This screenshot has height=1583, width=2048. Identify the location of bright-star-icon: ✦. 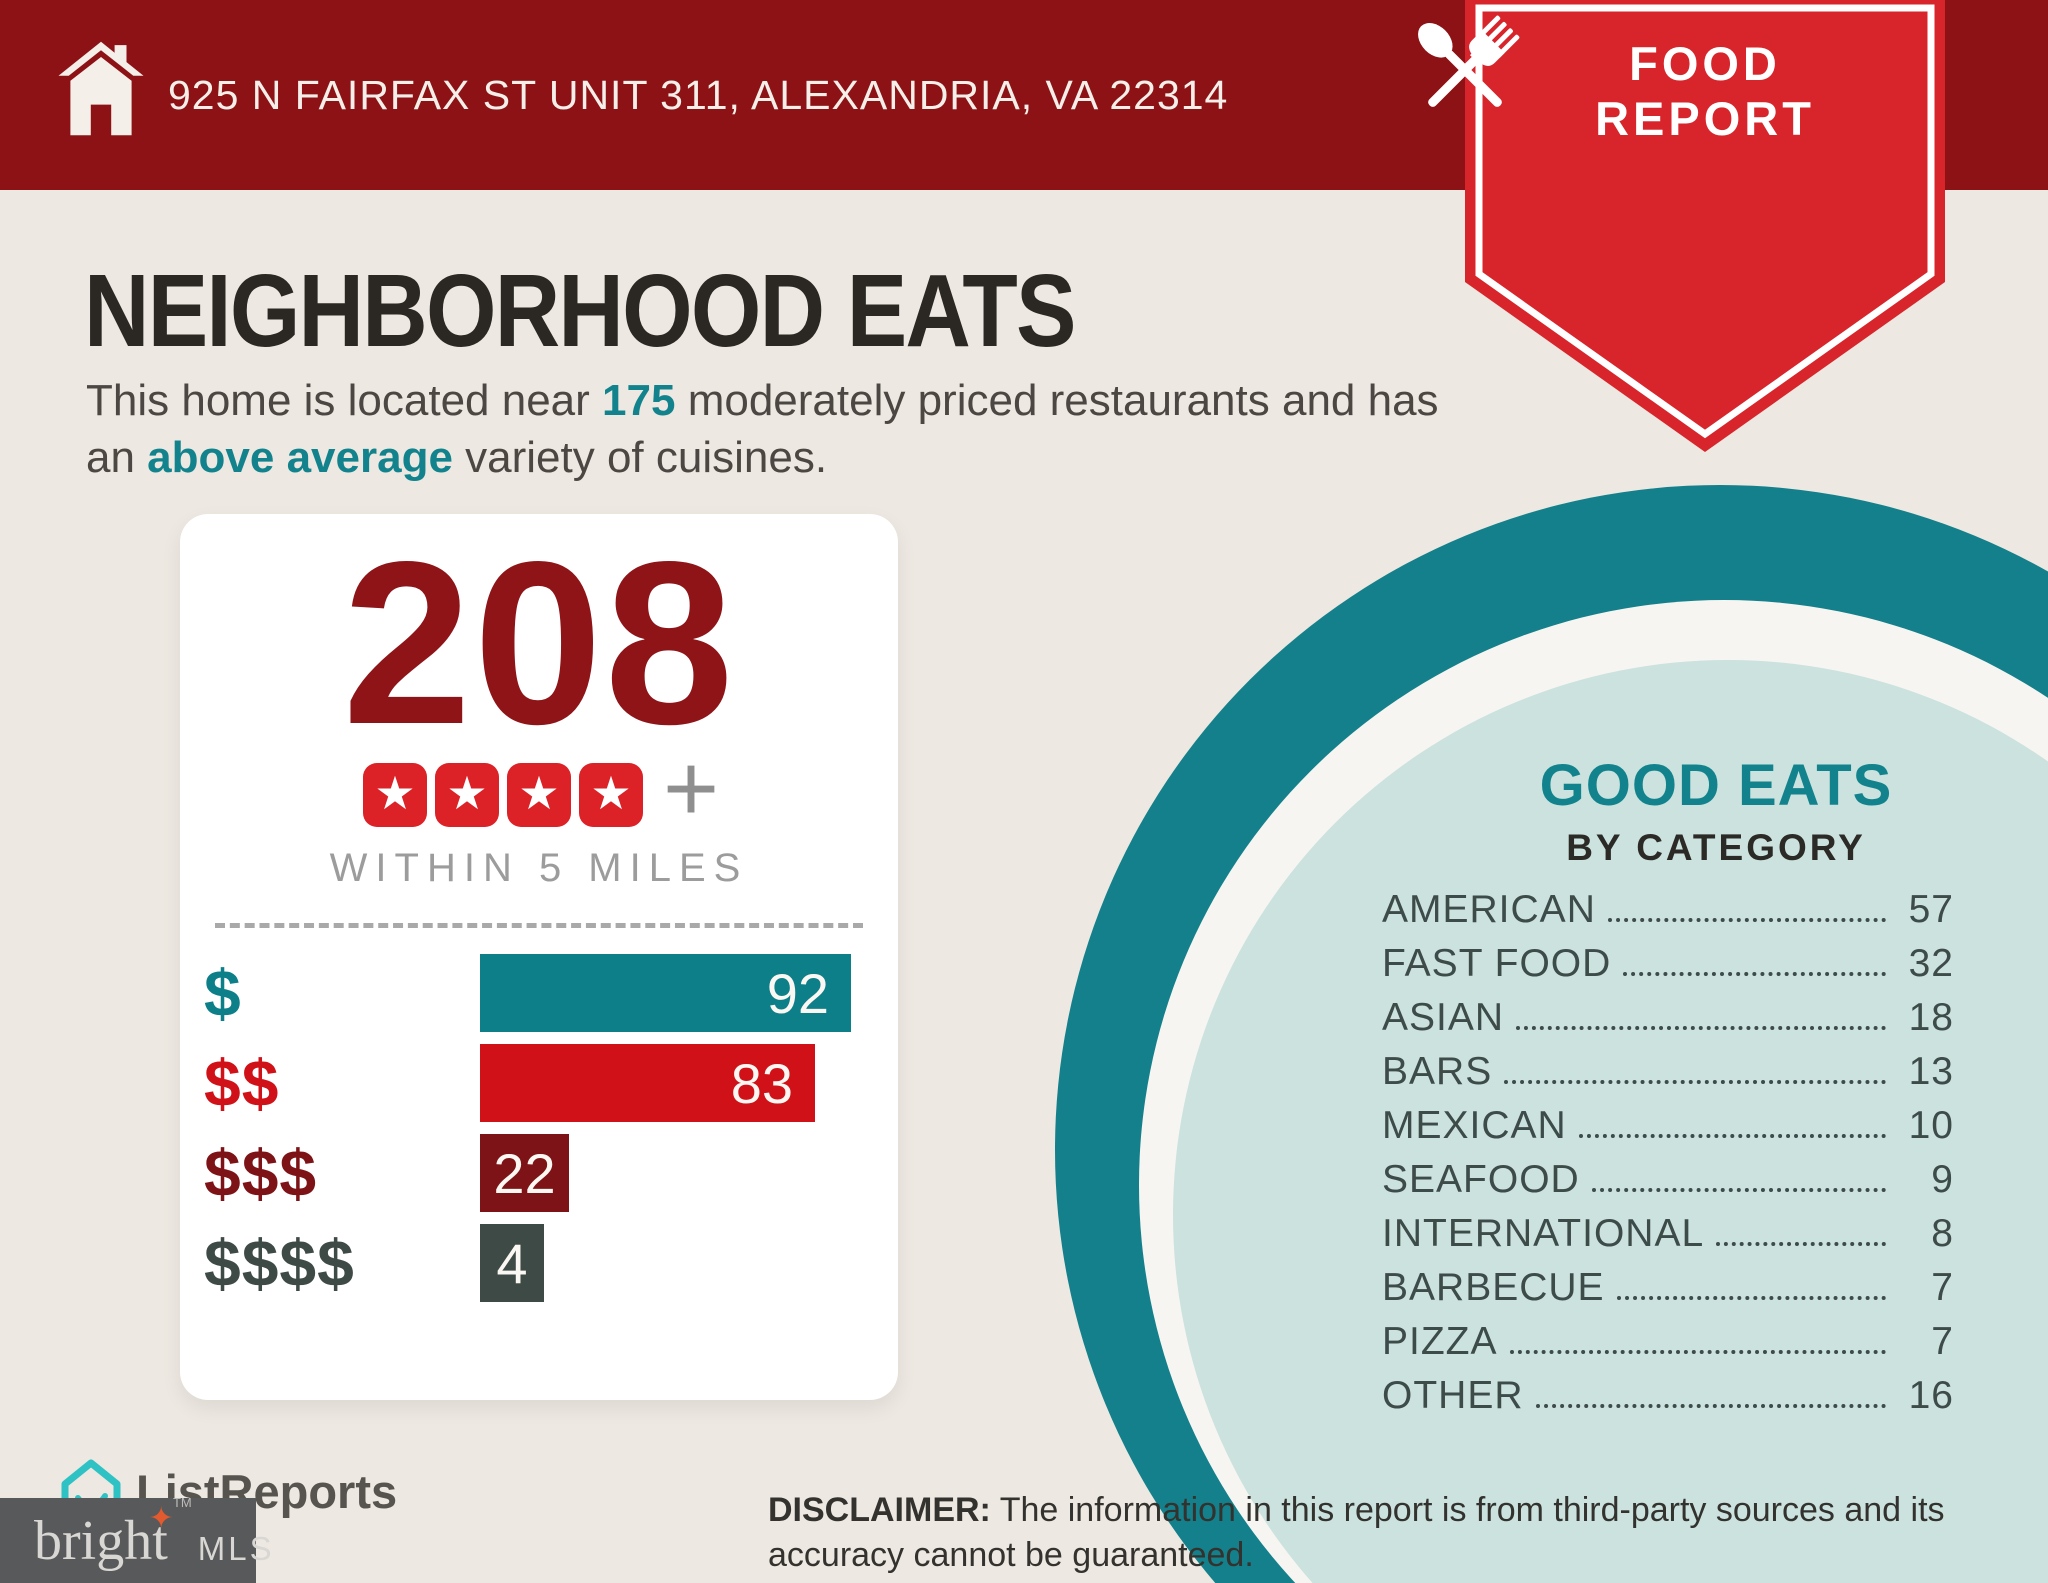
(161, 1518).